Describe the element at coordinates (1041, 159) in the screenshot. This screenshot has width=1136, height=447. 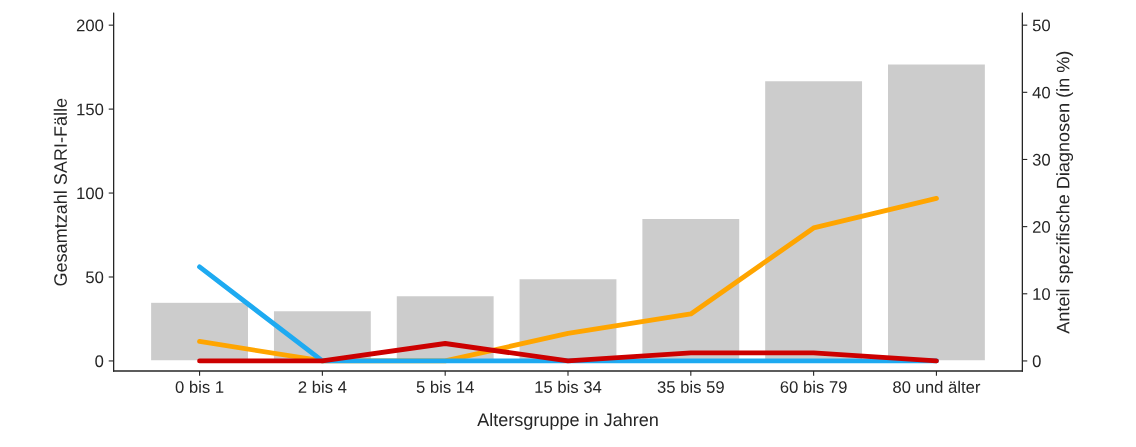
I see `y2-tick-label: 30` at that location.